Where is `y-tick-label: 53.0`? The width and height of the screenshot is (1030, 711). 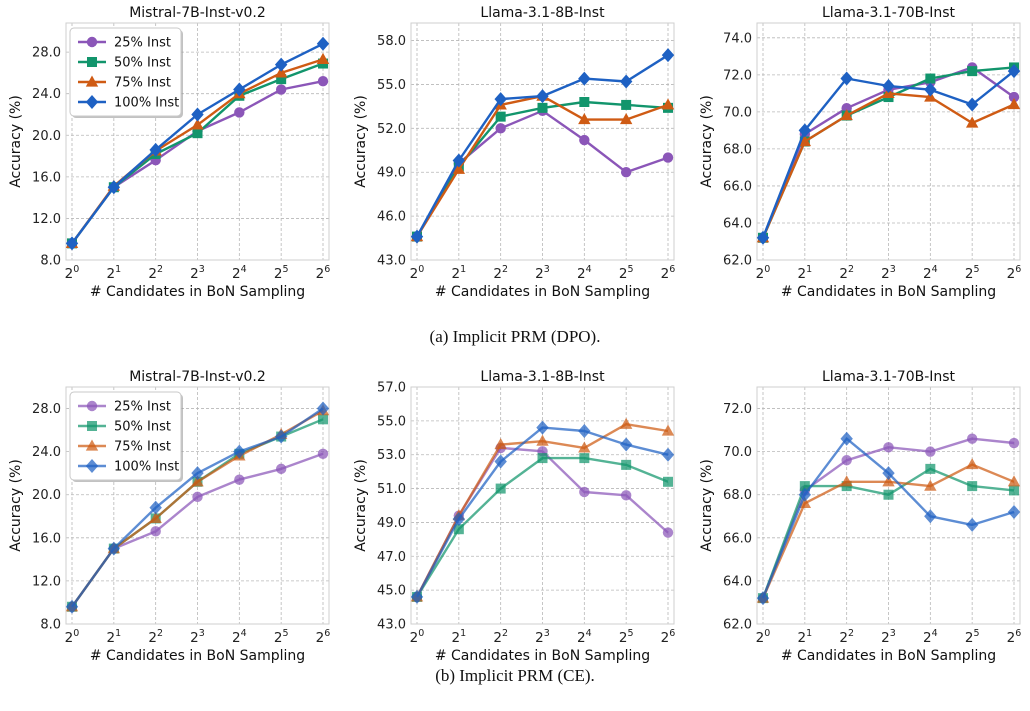 y-tick-label: 53.0 is located at coordinates (391, 455).